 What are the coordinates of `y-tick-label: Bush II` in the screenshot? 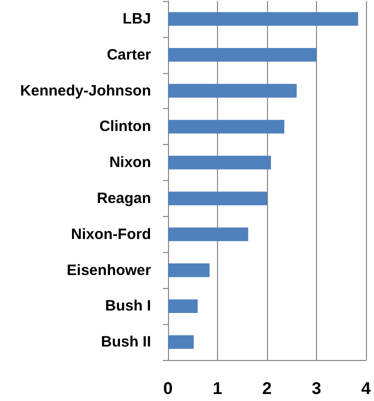 It's located at (125, 342).